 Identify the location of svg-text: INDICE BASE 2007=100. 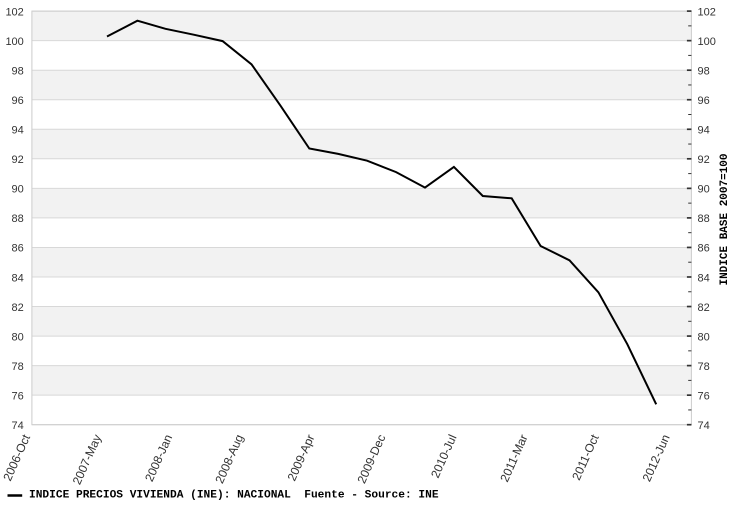
(725, 219).